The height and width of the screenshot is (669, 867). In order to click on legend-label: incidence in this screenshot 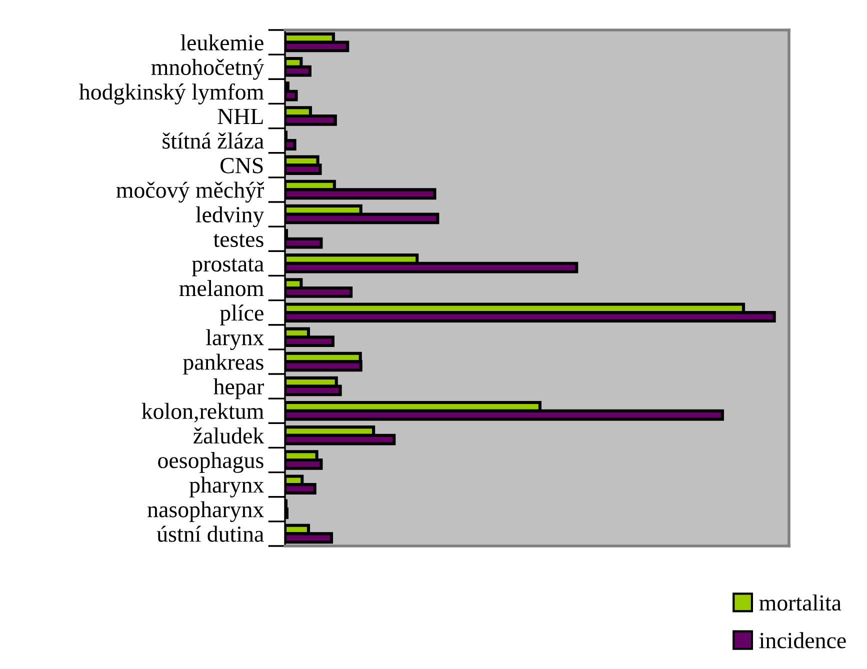, I will do `click(802, 640)`.